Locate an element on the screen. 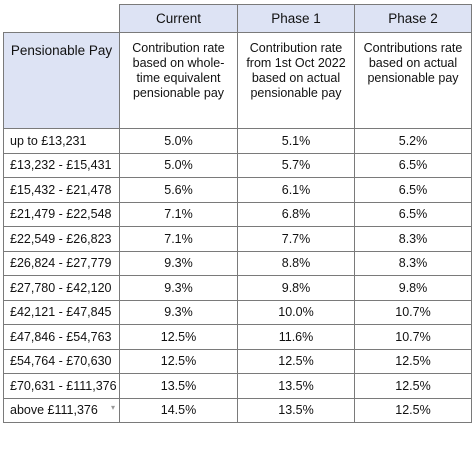 The height and width of the screenshot is (457, 474). phase-1-rate-cell-text: 6.1% is located at coordinates (296, 189).